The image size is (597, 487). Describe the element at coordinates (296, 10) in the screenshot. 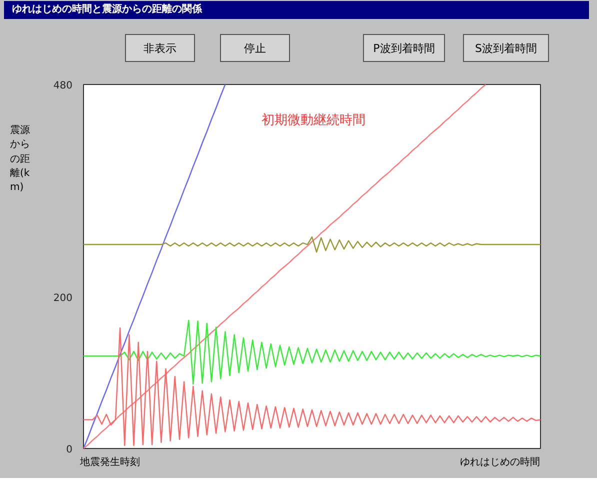

I see `chart-title: ゆれはじめの時間と震源からの距離の関係` at that location.